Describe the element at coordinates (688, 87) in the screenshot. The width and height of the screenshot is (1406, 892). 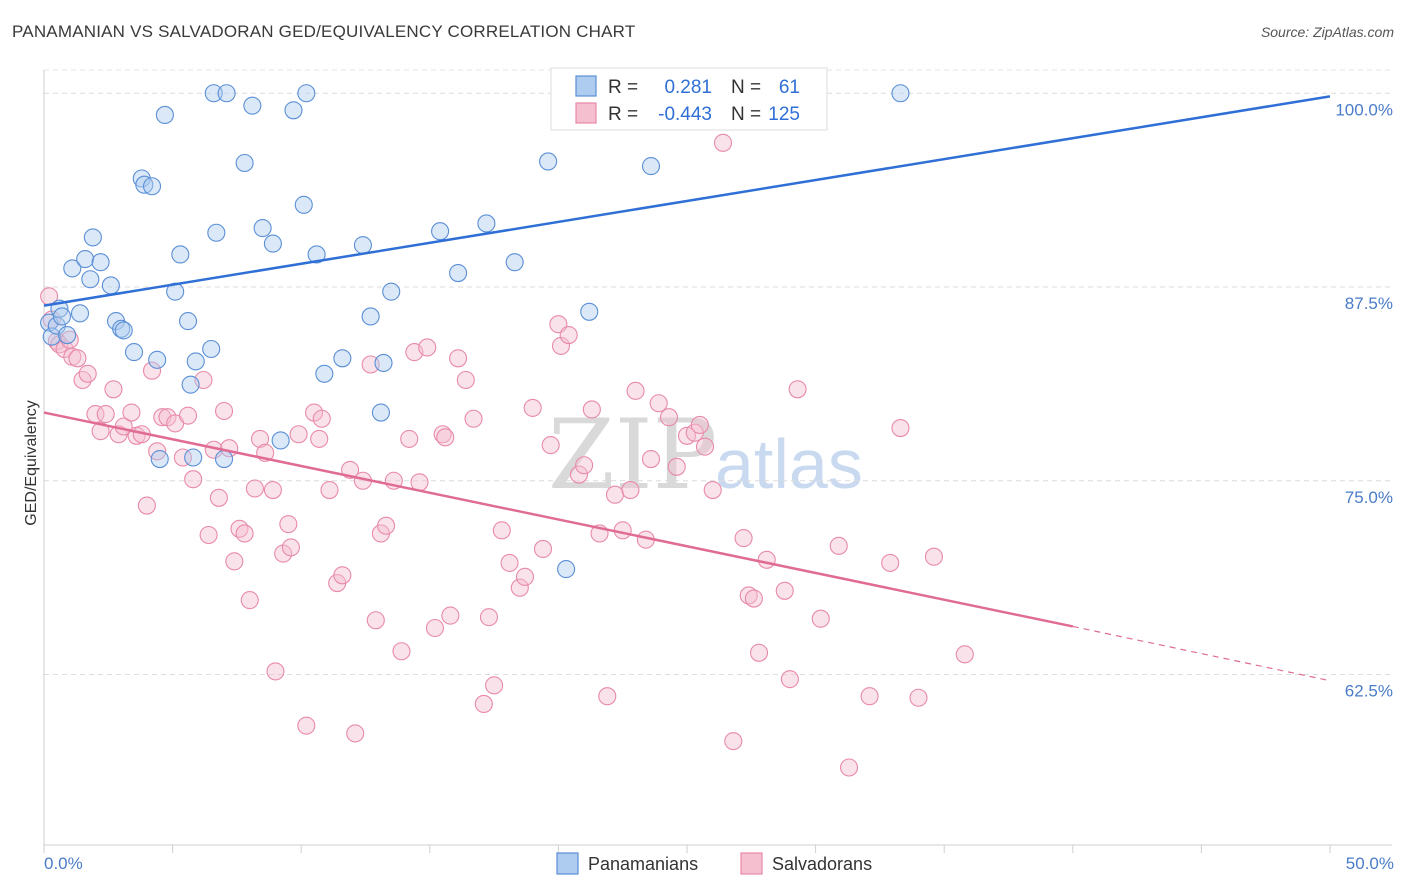
I see `legend-r-value: 0.281` at that location.